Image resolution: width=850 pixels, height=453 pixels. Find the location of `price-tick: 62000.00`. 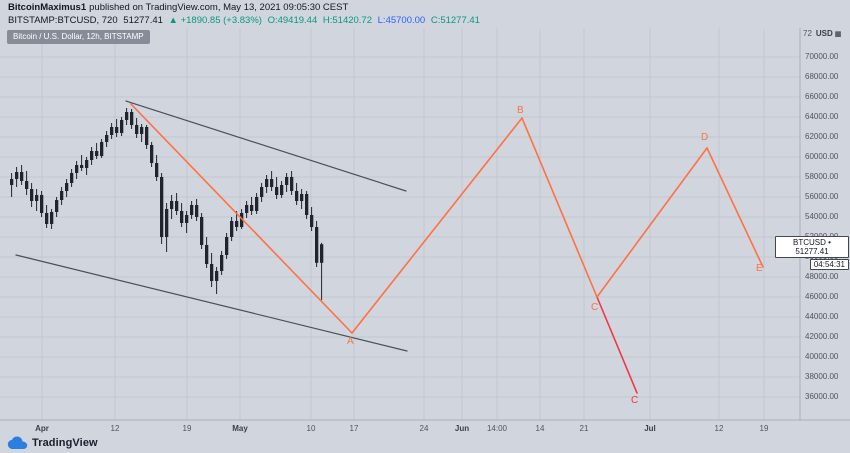

price-tick: 62000.00 is located at coordinates (822, 136).